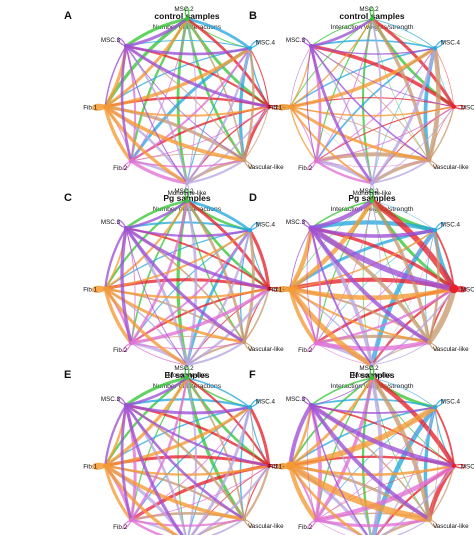 Image resolution: width=474 pixels, height=535 pixels. I want to click on edge-msc-3-to-vascular-like, so click(185, 462).